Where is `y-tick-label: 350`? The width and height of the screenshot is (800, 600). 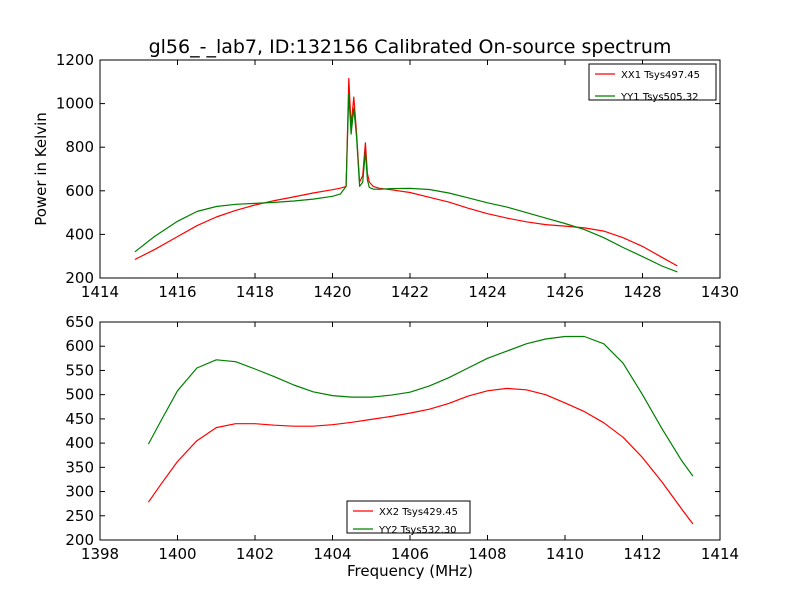
y-tick-label: 350 is located at coordinates (79, 467).